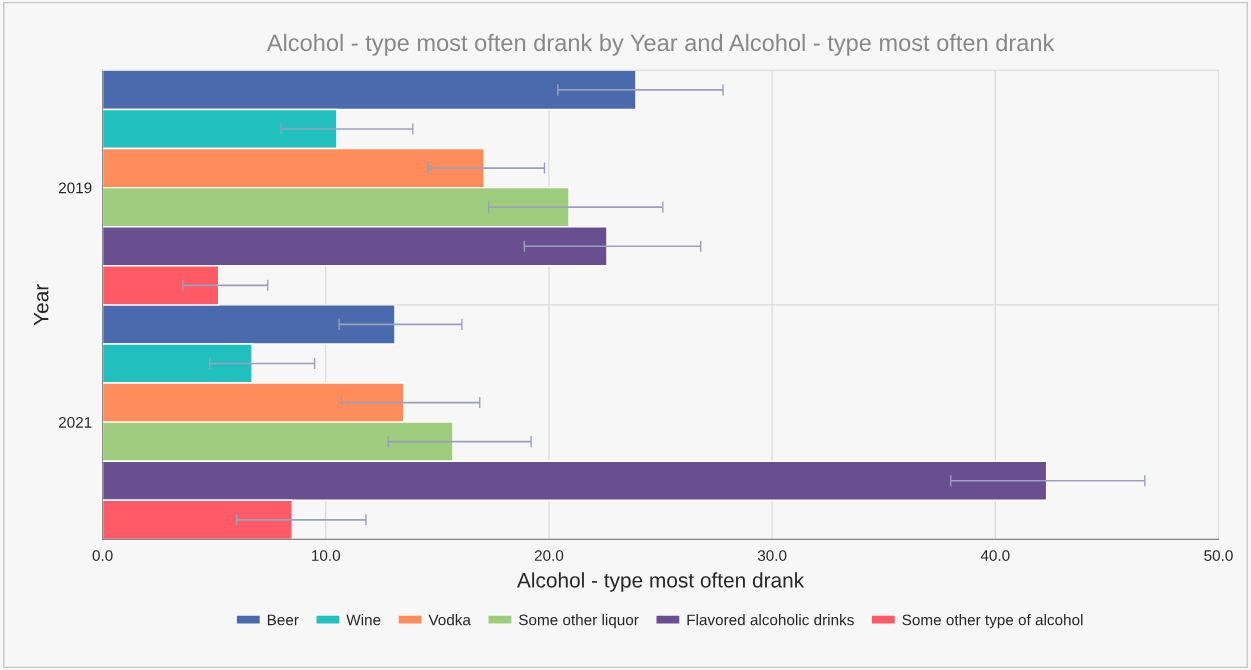 The image size is (1251, 670). I want to click on x-tick-label: 20.0, so click(549, 555).